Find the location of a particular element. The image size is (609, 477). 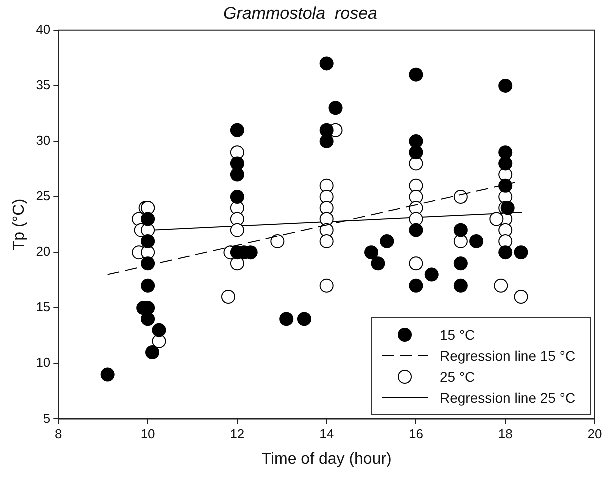

x-tick-label: 14 is located at coordinates (327, 434).